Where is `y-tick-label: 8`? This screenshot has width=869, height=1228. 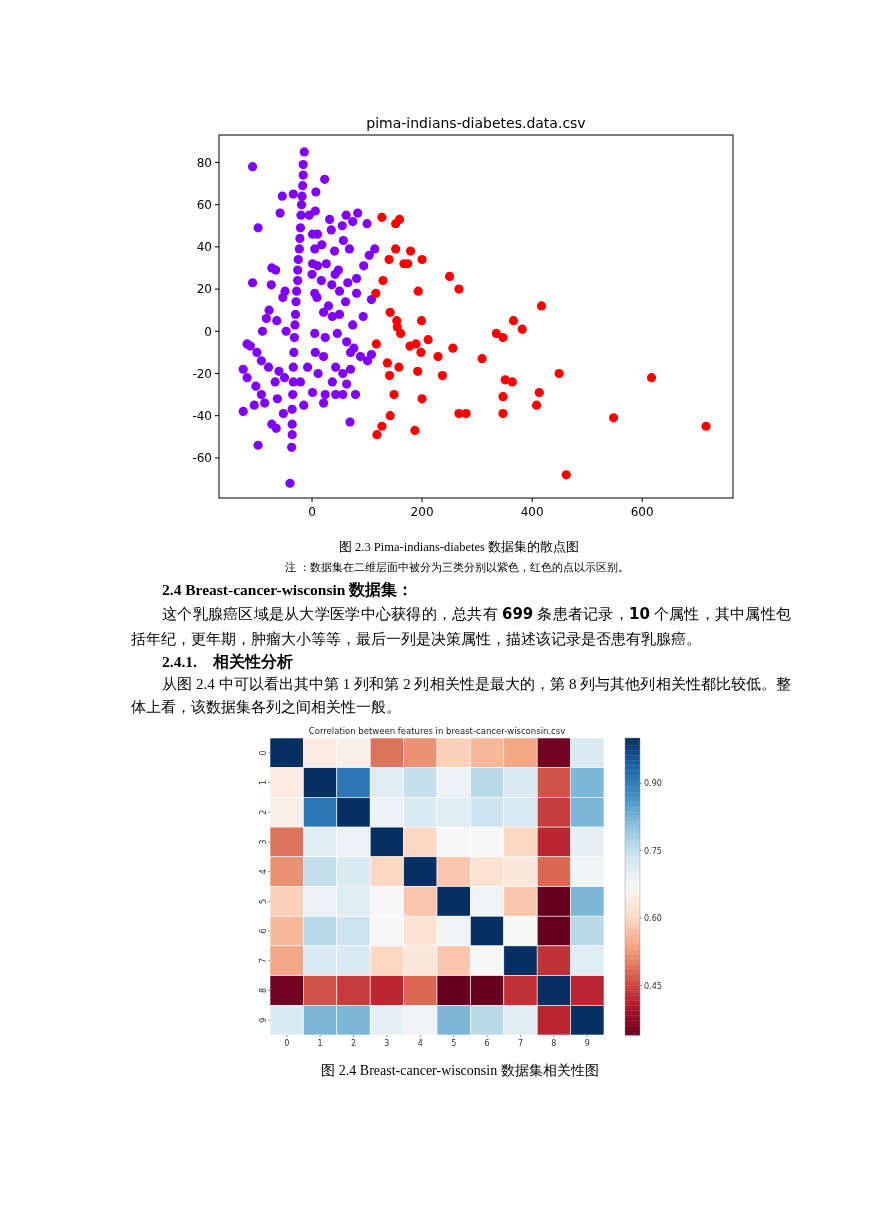
y-tick-label: 8 is located at coordinates (263, 990).